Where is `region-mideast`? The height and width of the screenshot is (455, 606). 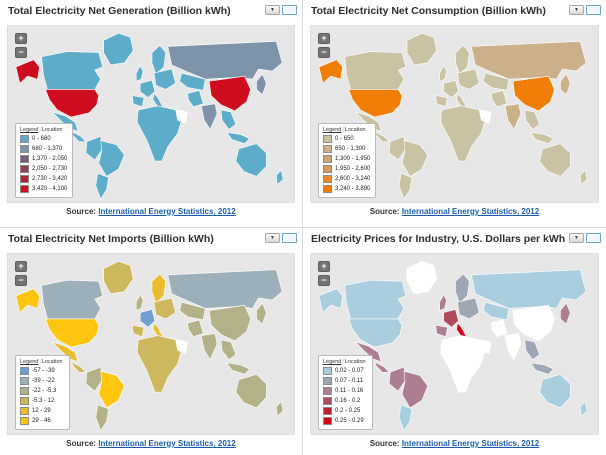
region-mideast is located at coordinates (499, 99).